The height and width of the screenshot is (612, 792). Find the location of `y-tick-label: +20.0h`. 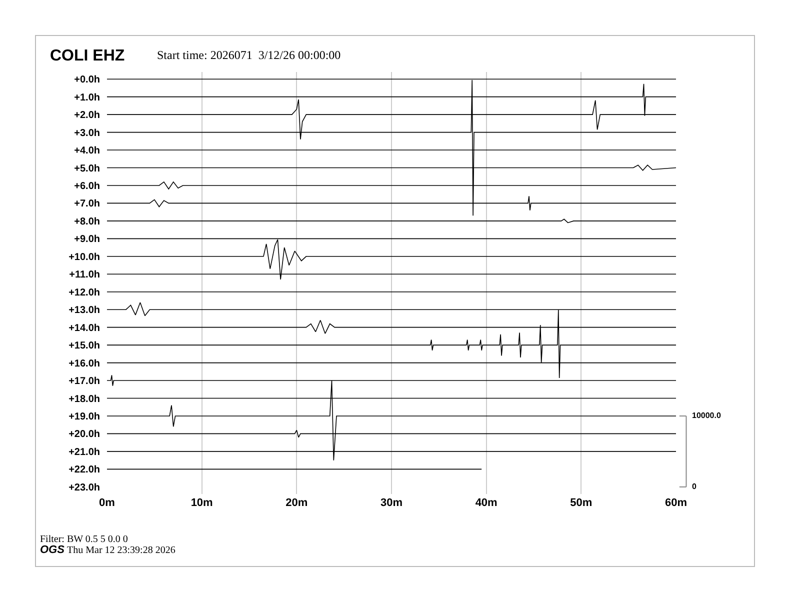

y-tick-label: +20.0h is located at coordinates (84, 434).